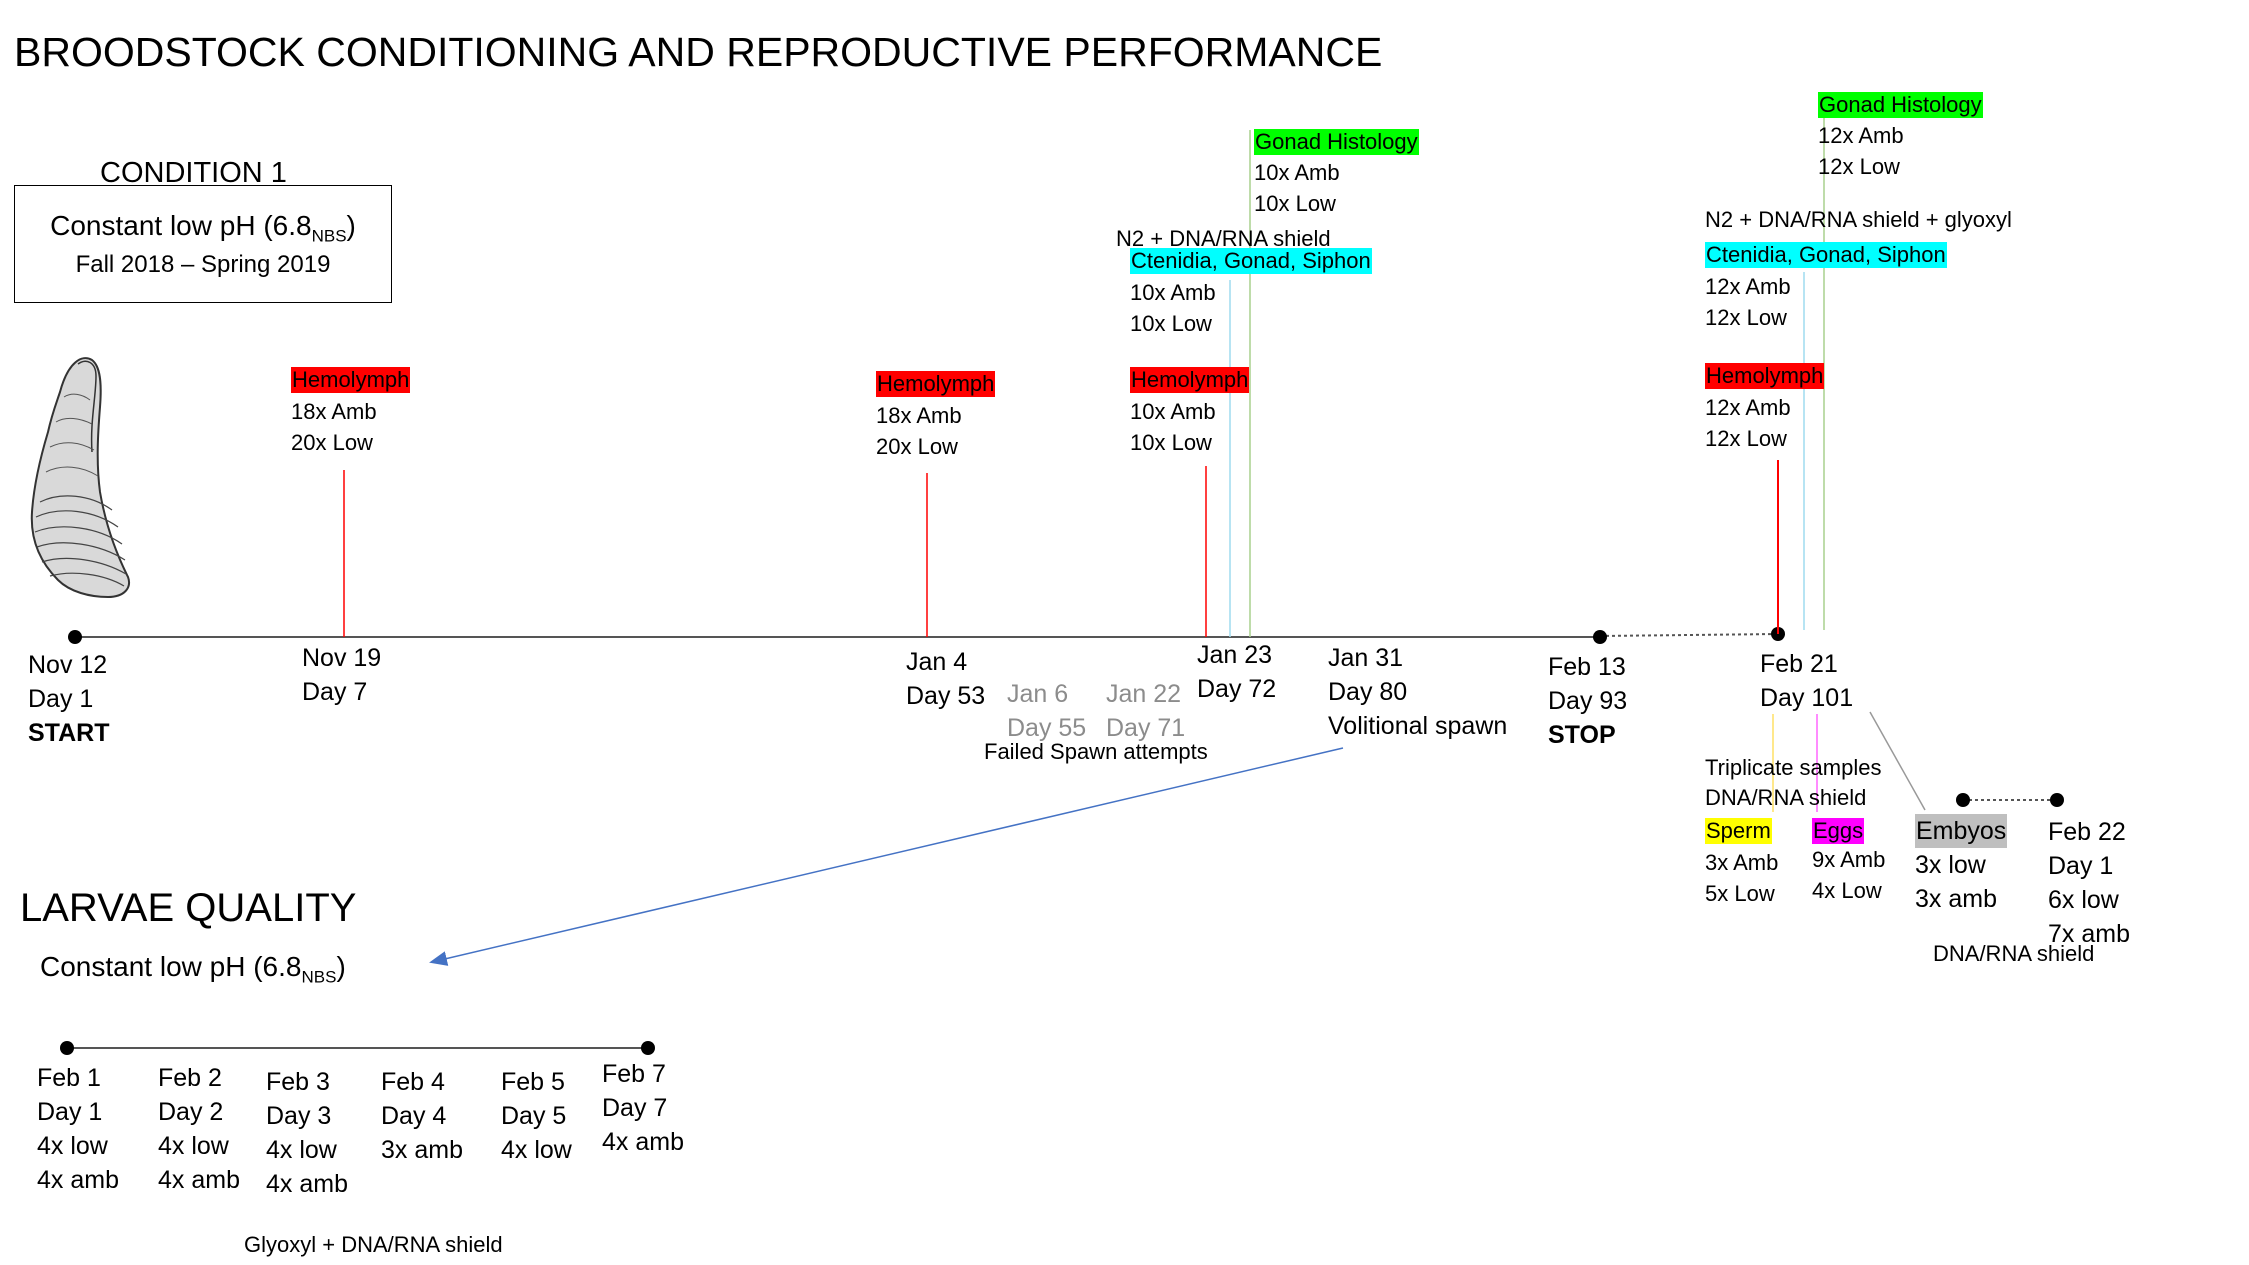 The height and width of the screenshot is (1265, 2249). Describe the element at coordinates (1742, 862) in the screenshot. I see `sample-count: 3x Amb` at that location.